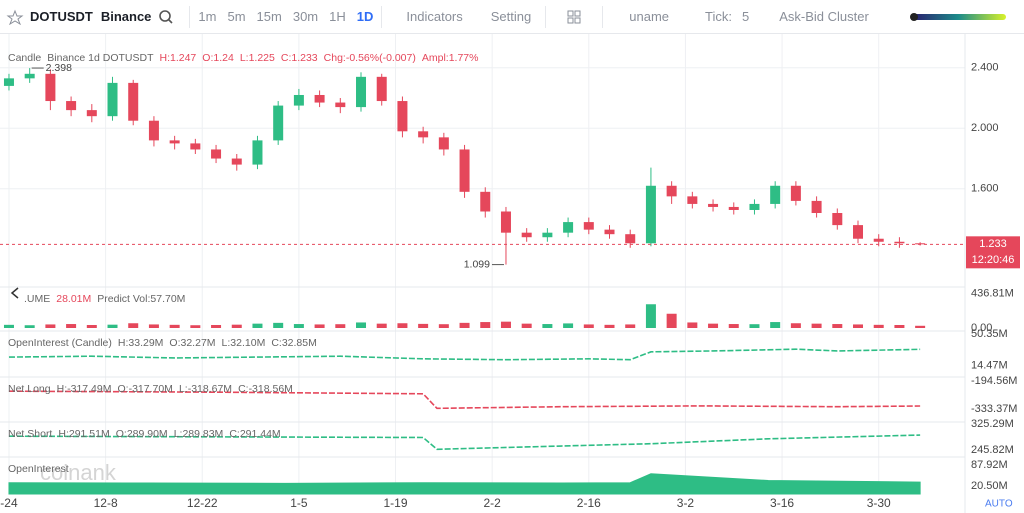 The height and width of the screenshot is (513, 1024). Describe the element at coordinates (396, 503) in the screenshot. I see `x-tick-label: 1-19` at that location.